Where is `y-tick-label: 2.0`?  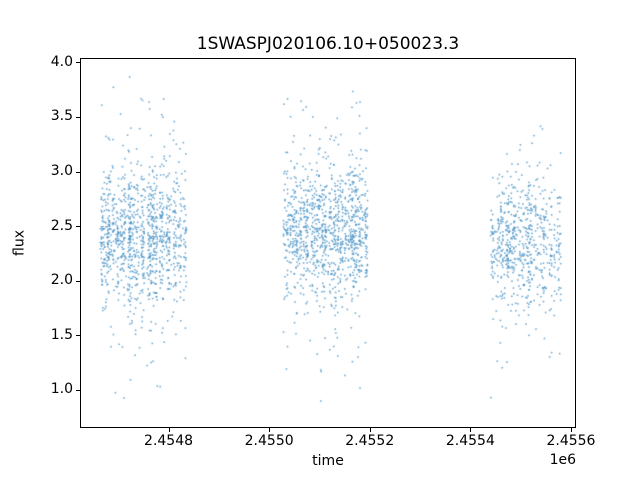 y-tick-label: 2.0 is located at coordinates (61, 280).